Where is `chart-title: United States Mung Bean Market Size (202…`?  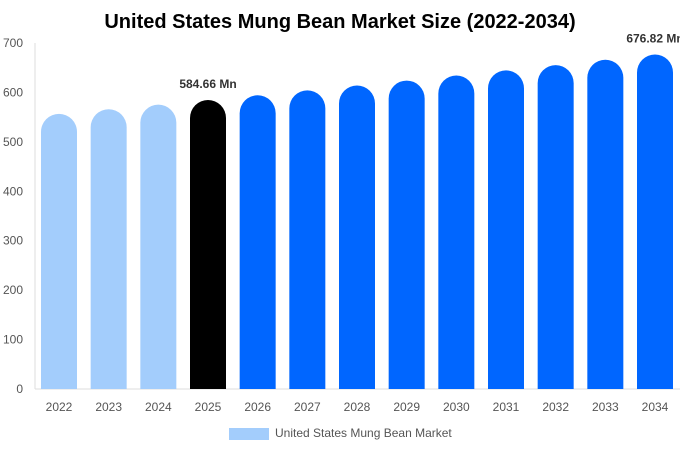 chart-title: United States Mung Bean Market Size (202… is located at coordinates (339, 22).